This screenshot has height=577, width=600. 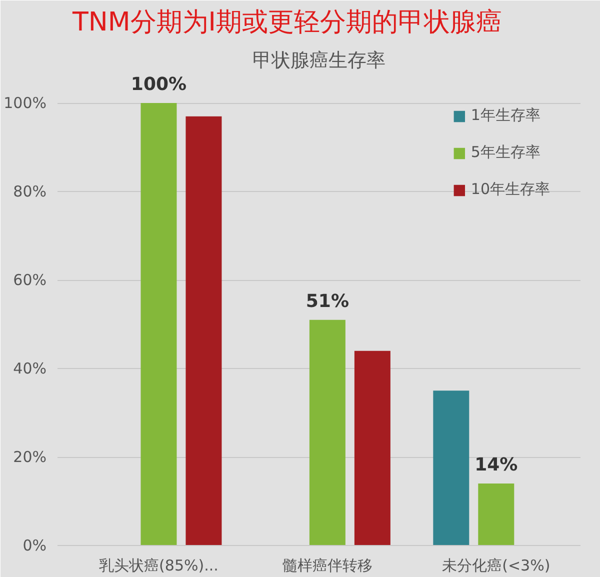 What do you see at coordinates (327, 301) in the screenshot?
I see `data-label: 51%` at bounding box center [327, 301].